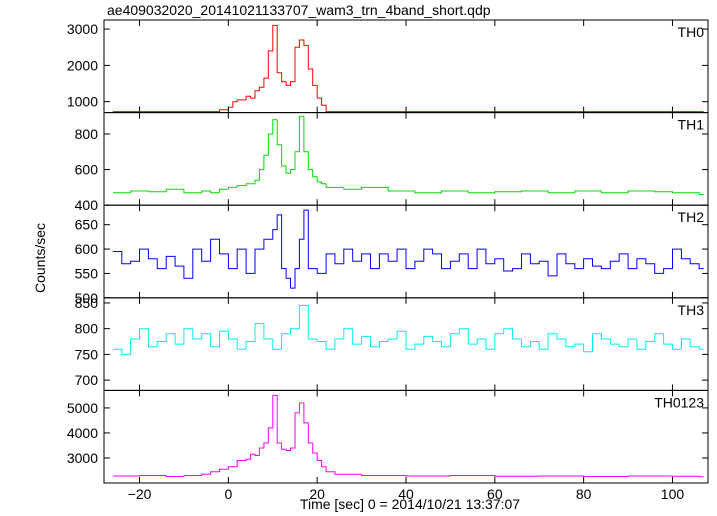 The image size is (717, 516). What do you see at coordinates (82, 29) in the screenshot?
I see `y-tick-label-th0: 3000` at bounding box center [82, 29].